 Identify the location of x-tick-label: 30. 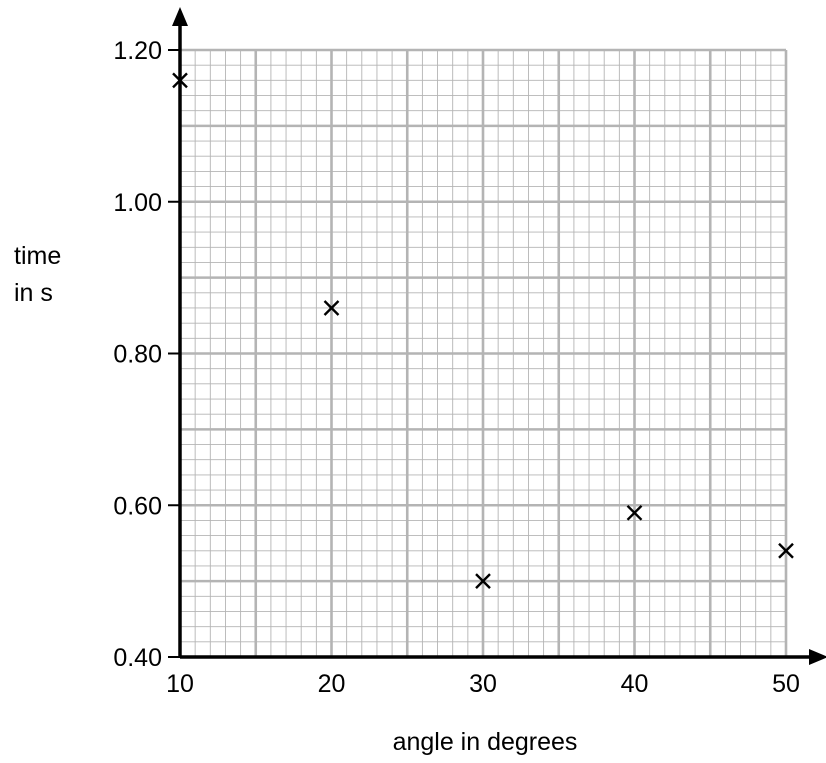
(483, 684).